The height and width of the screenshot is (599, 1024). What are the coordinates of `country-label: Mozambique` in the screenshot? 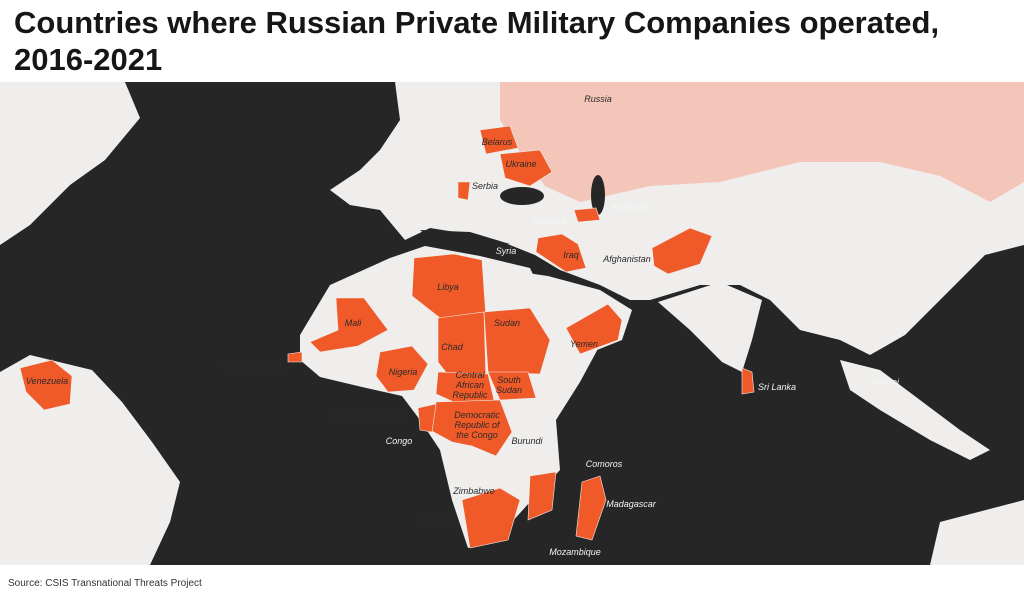 It's located at (575, 552).